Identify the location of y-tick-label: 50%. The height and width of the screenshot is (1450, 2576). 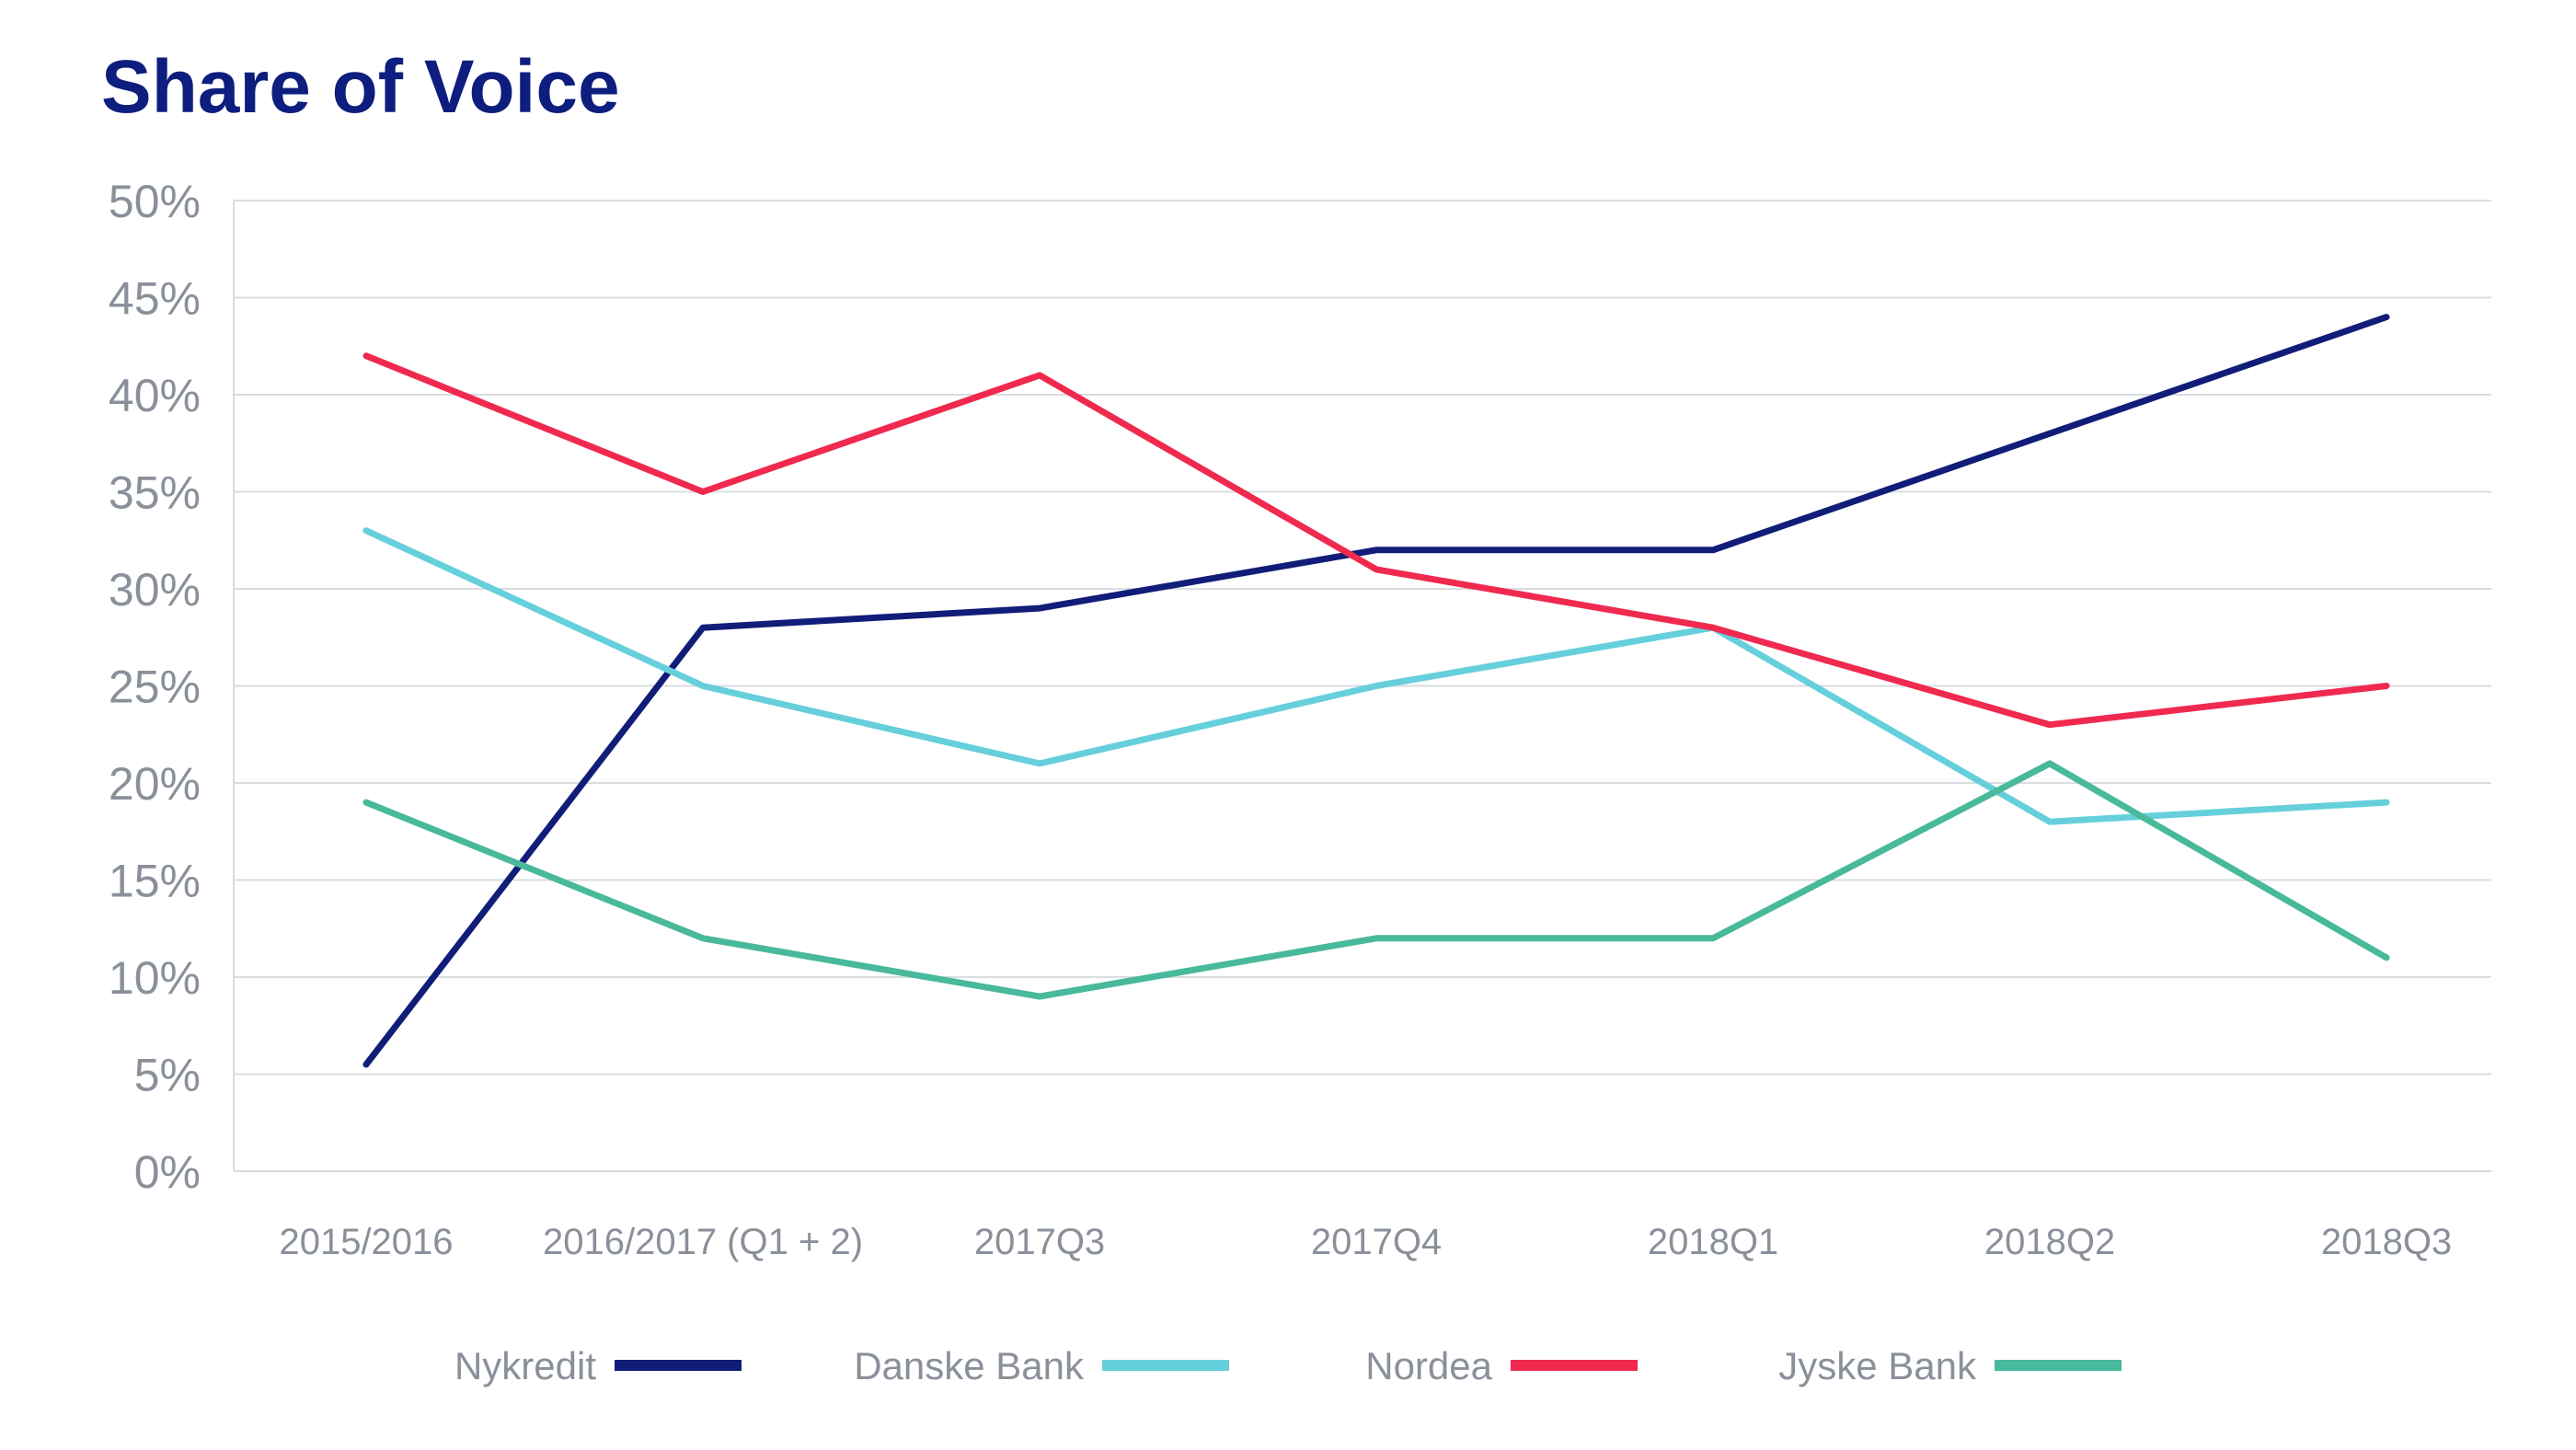
(155, 201).